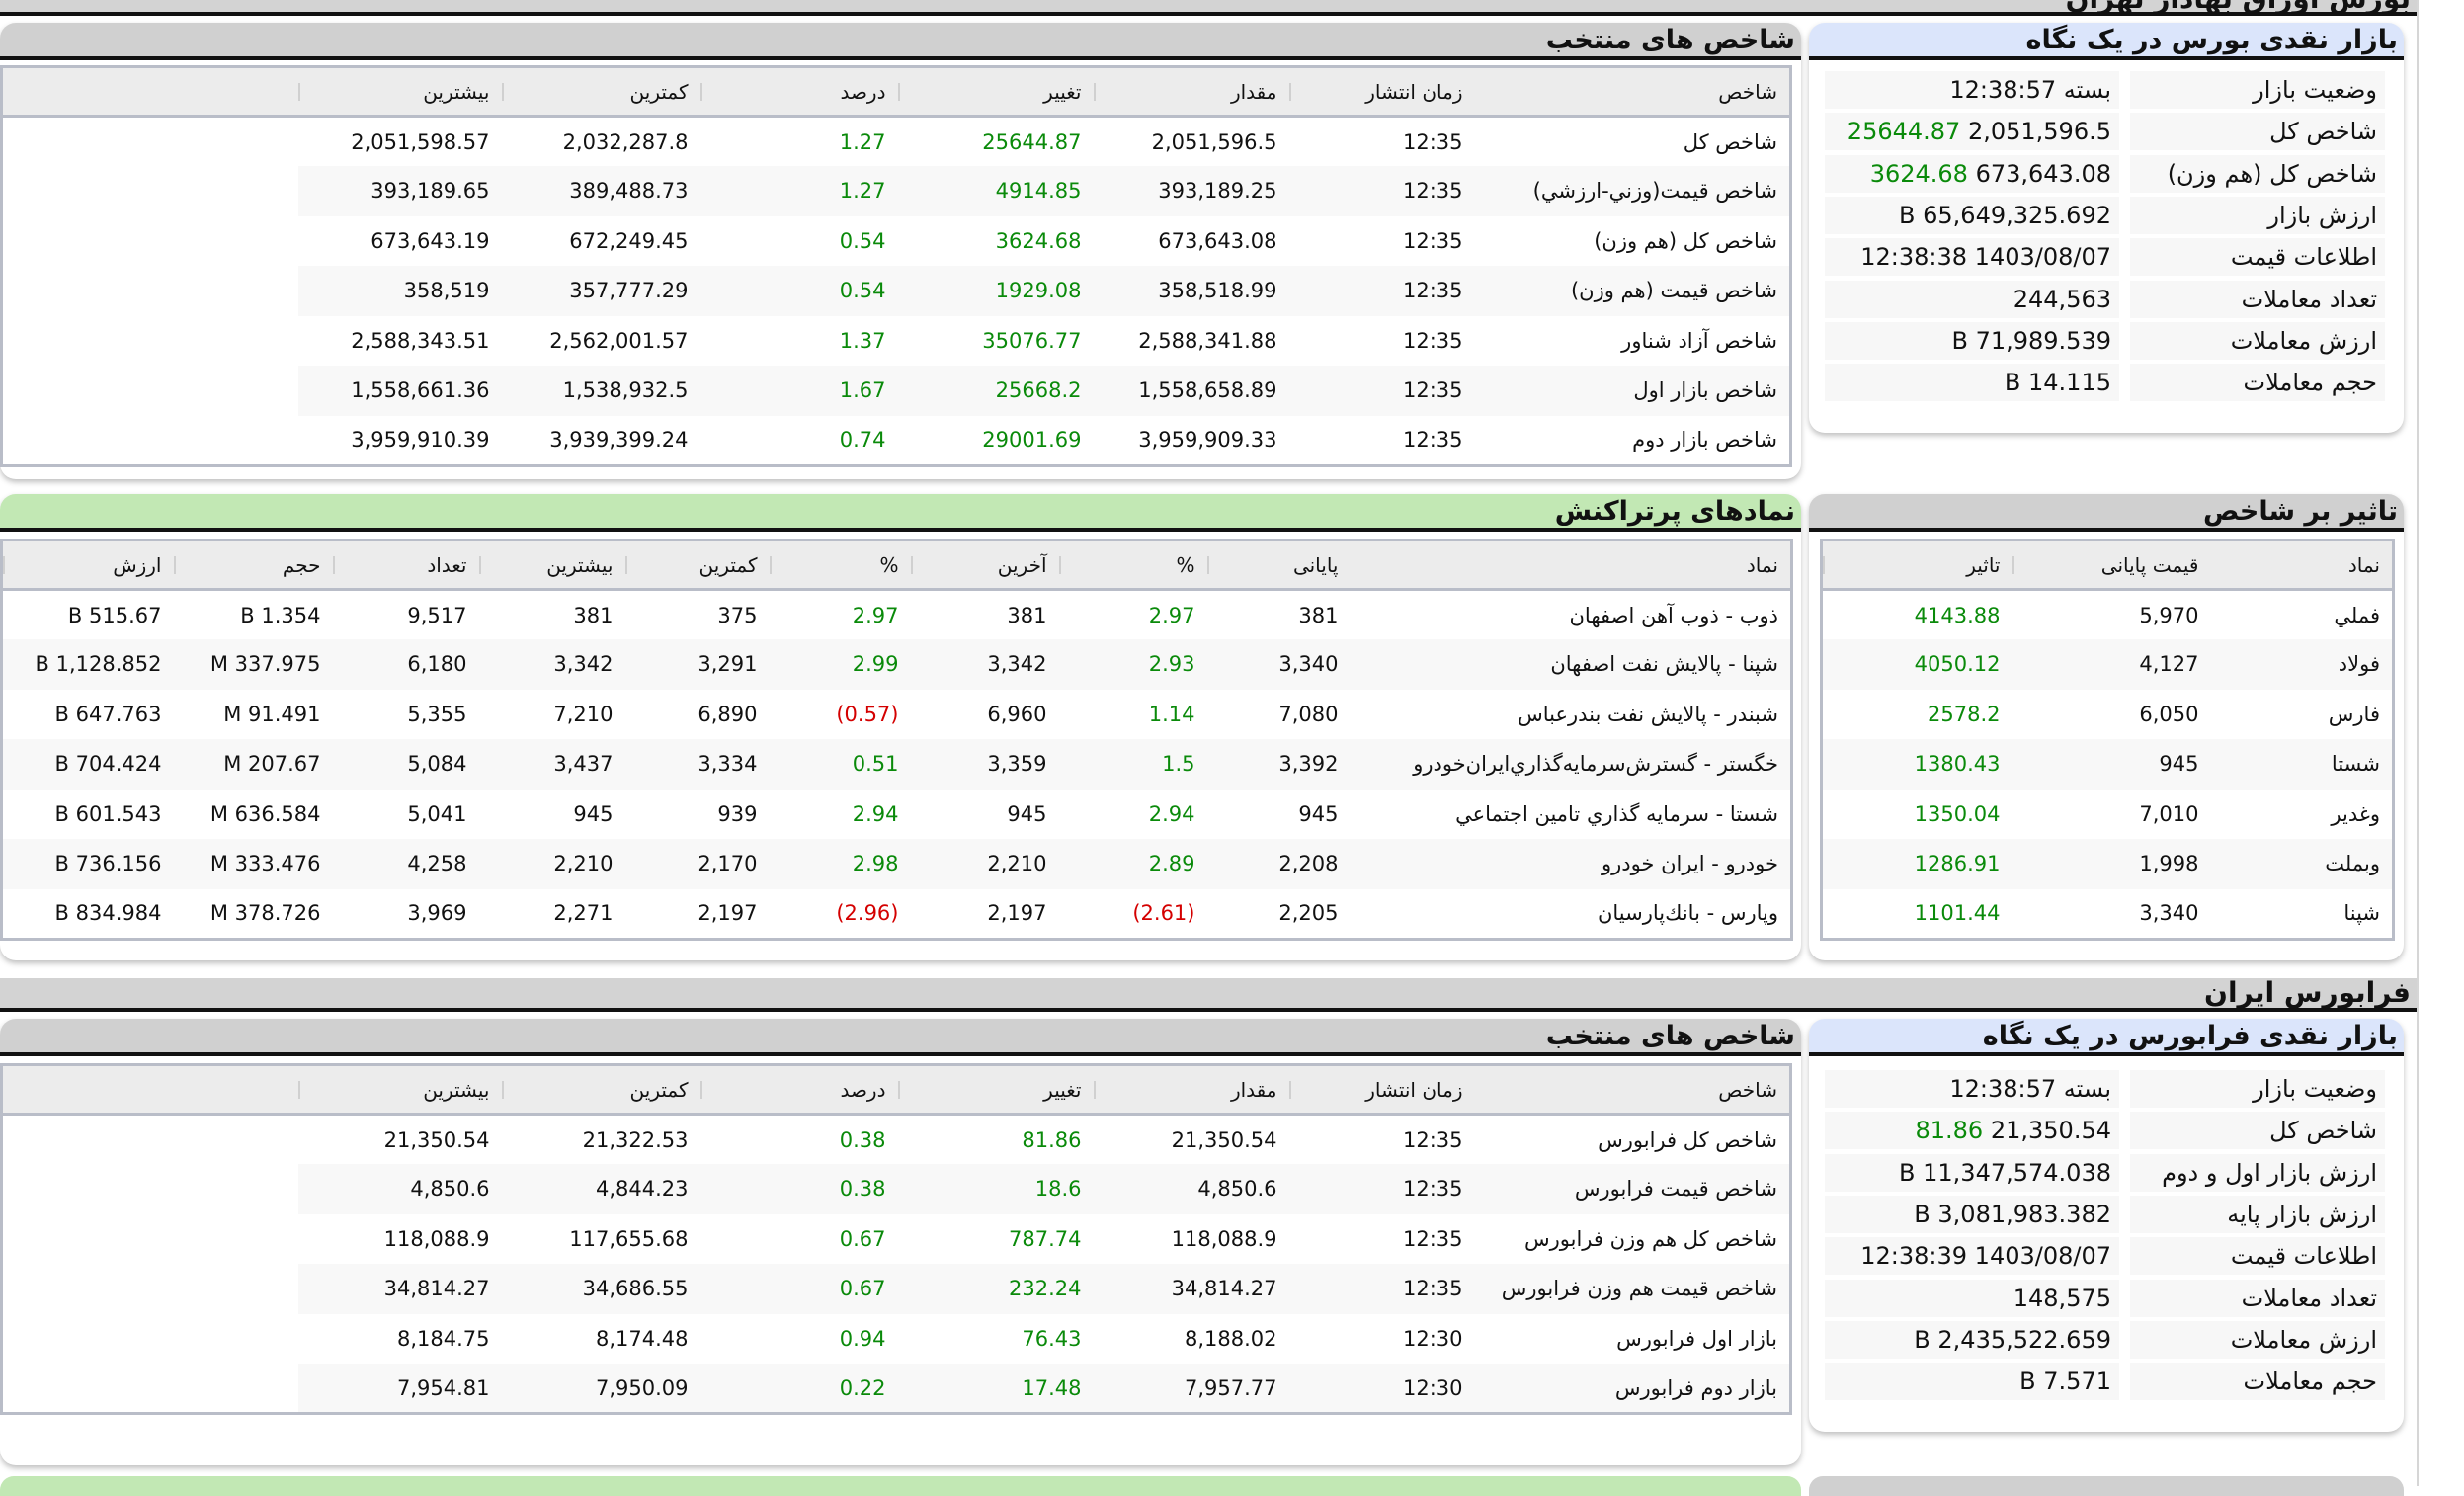 This screenshot has width=2464, height=1496. What do you see at coordinates (2107, 664) in the screenshot?
I see `table-row: فولاد 4,127 4050.12` at bounding box center [2107, 664].